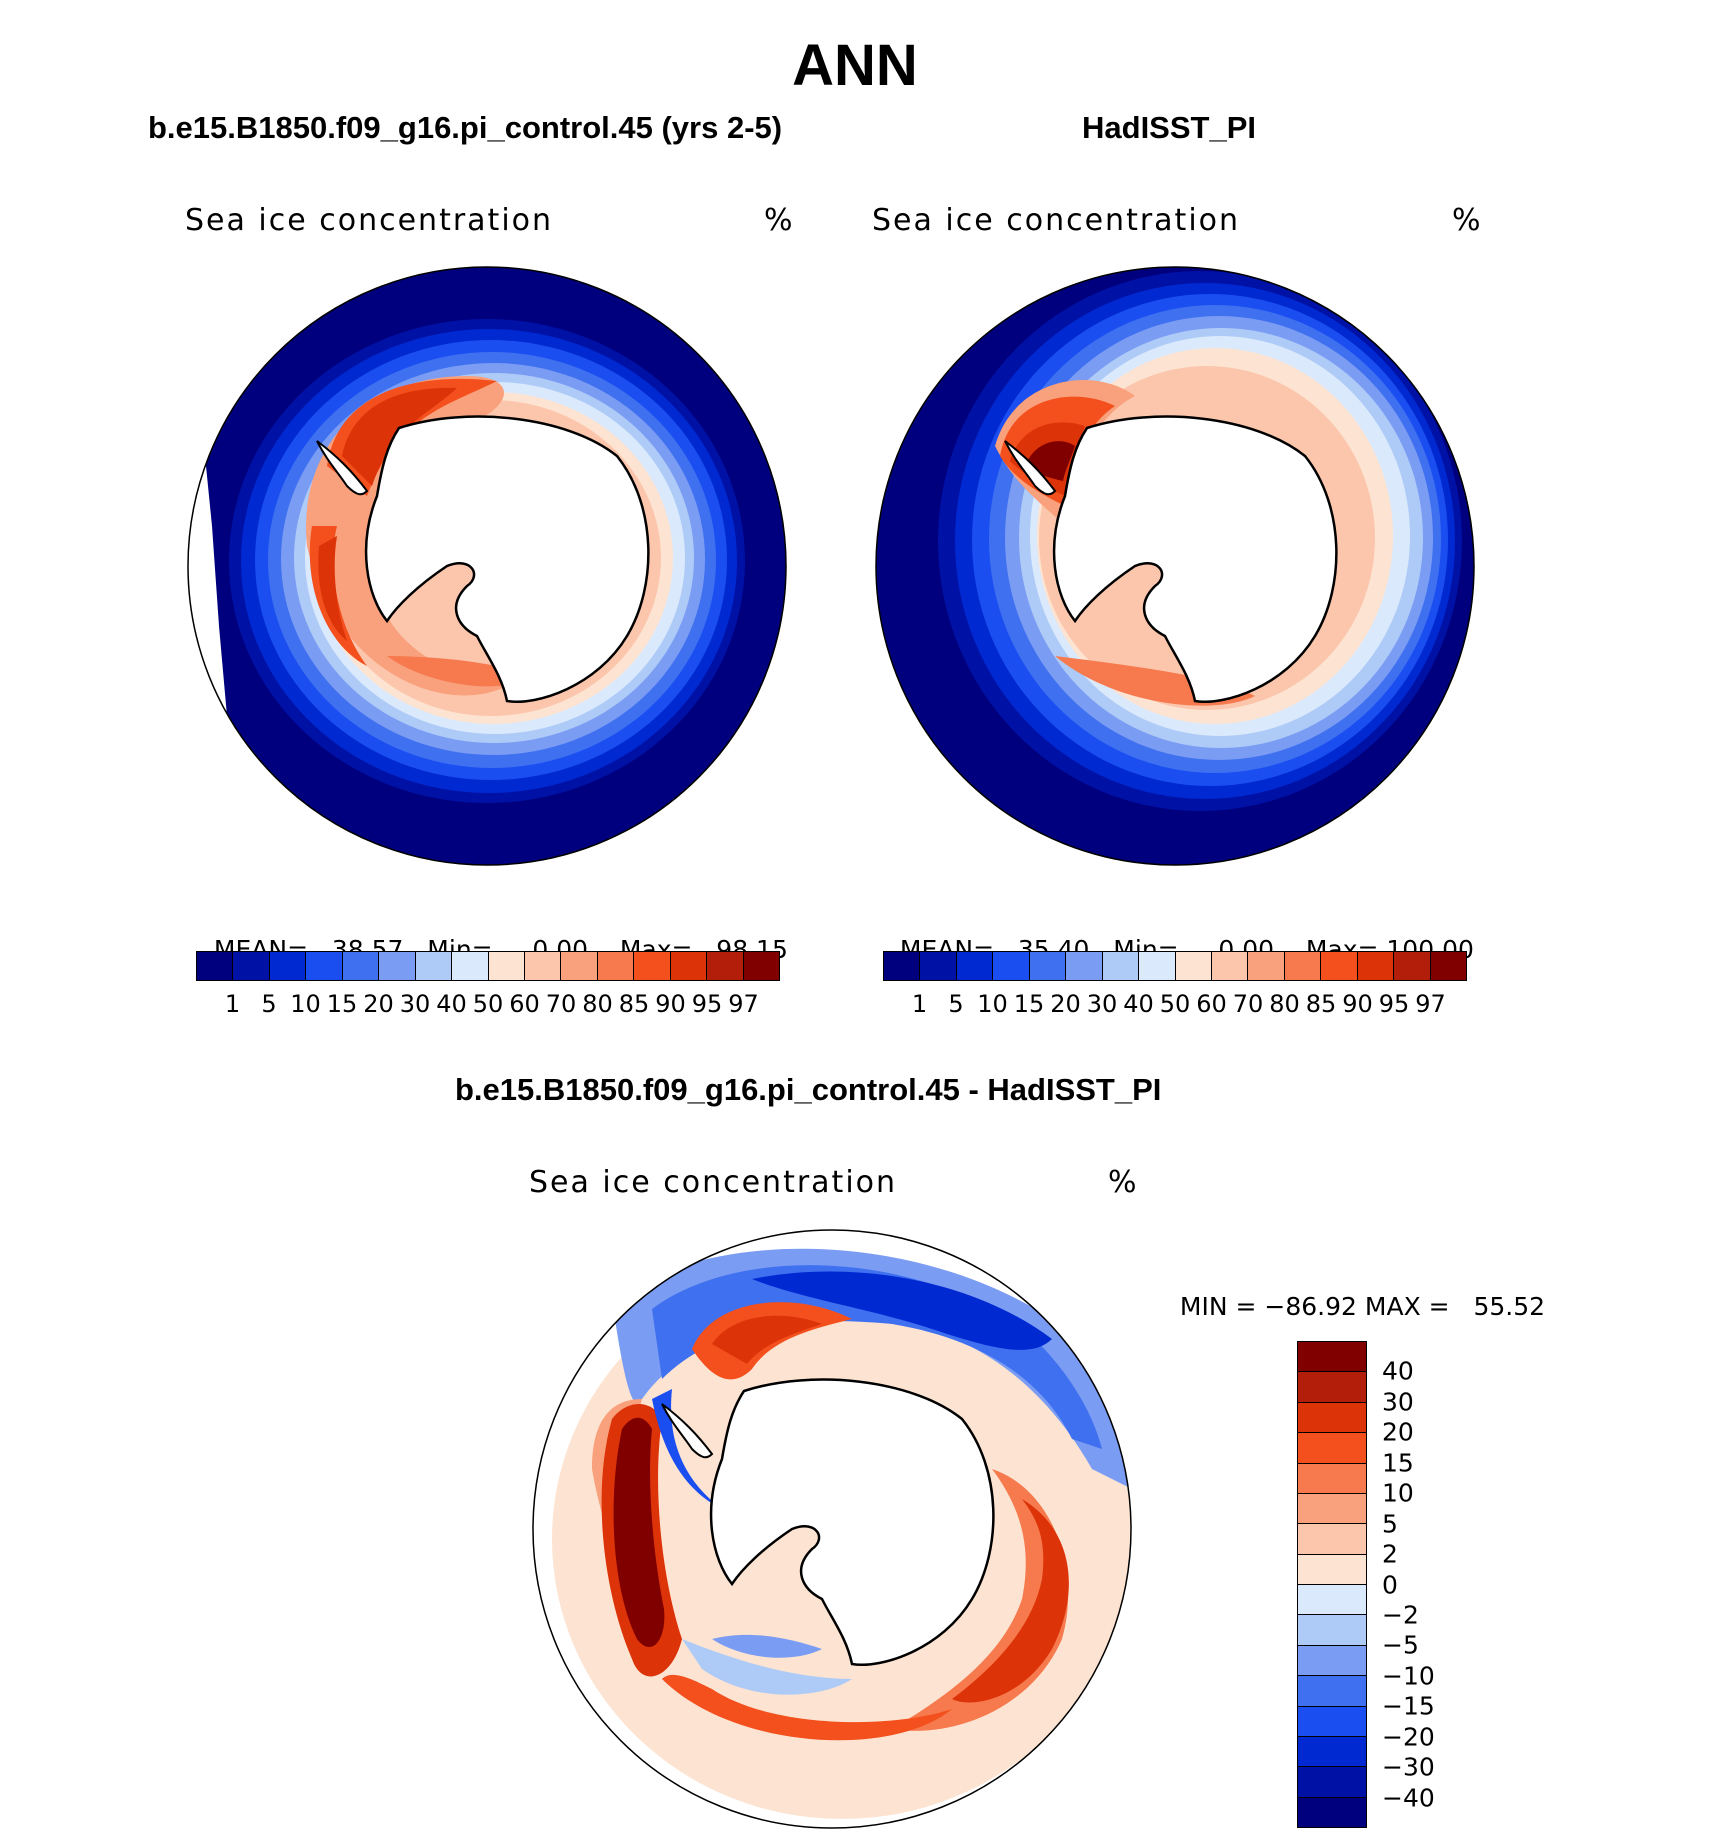  Describe the element at coordinates (1122, 1182) in the screenshot. I see `diff-units-label: %` at that location.